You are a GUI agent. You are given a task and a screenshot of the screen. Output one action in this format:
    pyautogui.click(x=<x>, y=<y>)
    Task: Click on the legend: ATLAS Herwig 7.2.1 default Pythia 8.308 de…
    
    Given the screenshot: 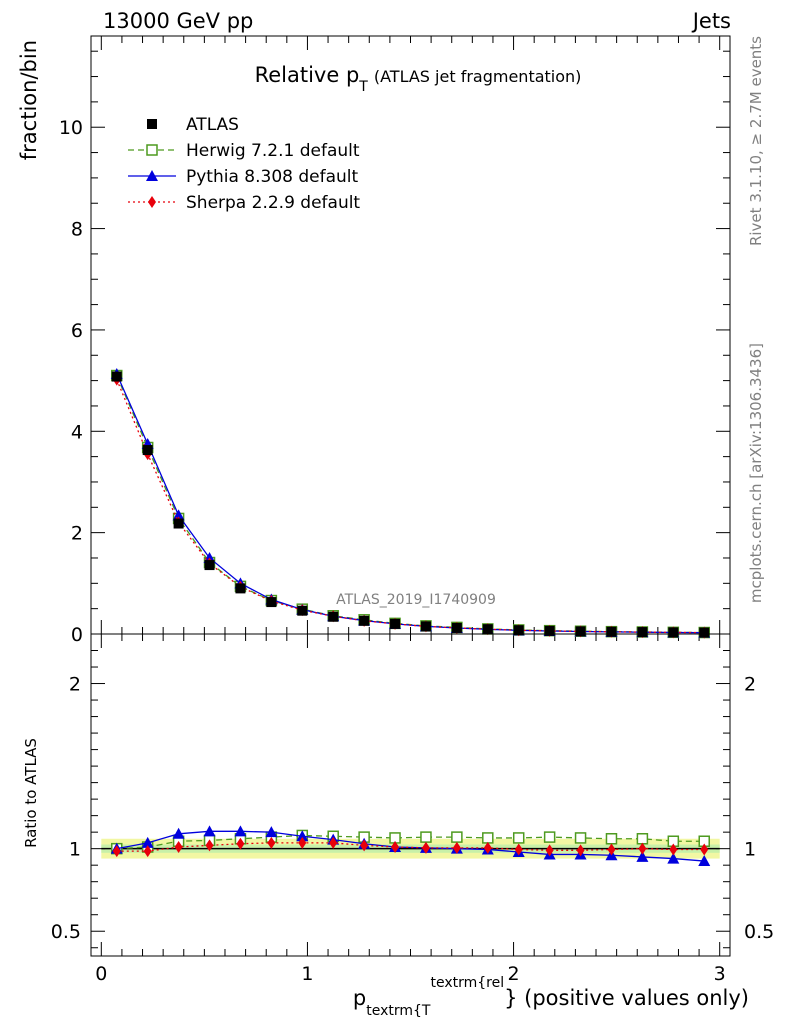 What is the action you would take?
    pyautogui.click(x=244, y=164)
    